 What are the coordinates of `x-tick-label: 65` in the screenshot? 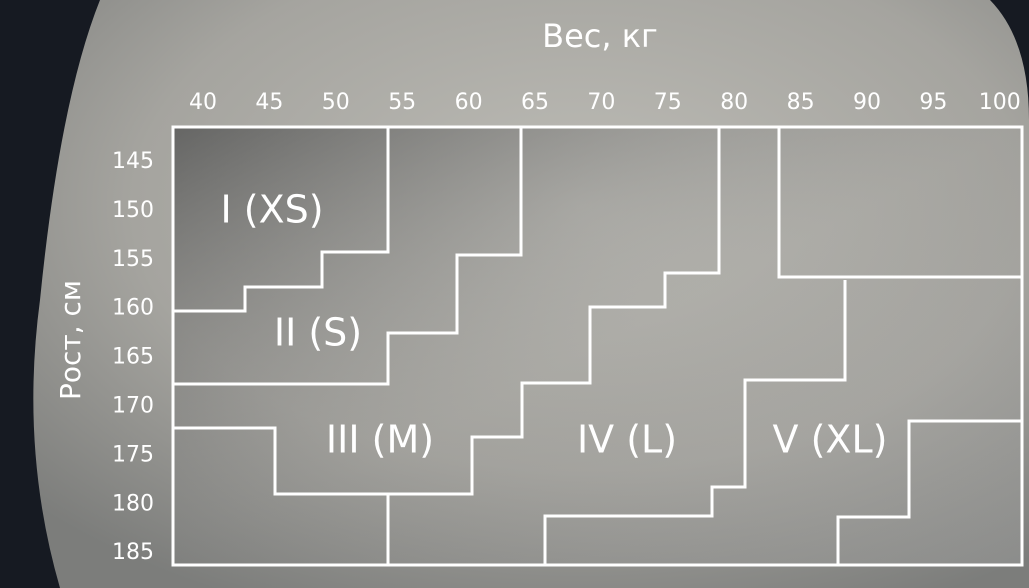 It's located at (535, 102).